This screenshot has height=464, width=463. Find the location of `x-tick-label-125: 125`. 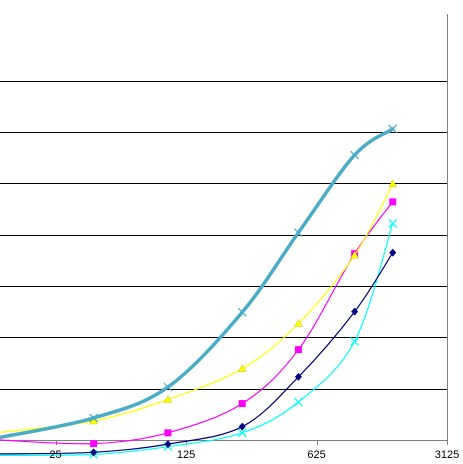

x-tick-label-125: 125 is located at coordinates (186, 455).